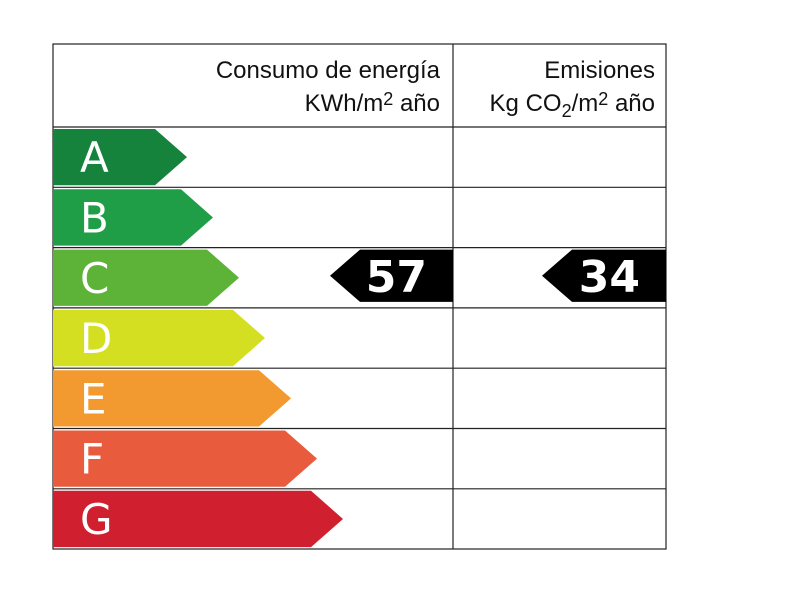  I want to click on header-unit: KWh/m2 año, so click(372, 103).